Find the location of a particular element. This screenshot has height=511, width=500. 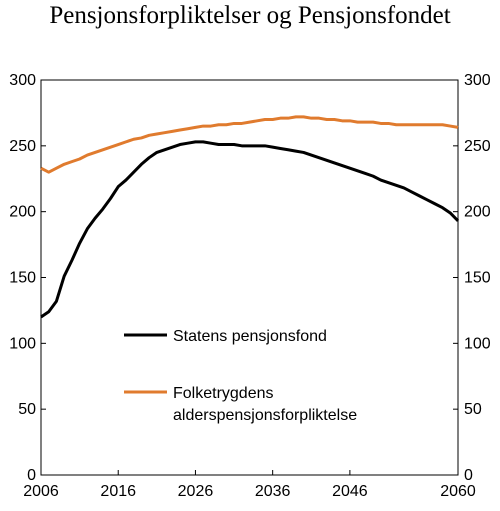

legend-label: Statens pensjonsfond is located at coordinates (250, 336).